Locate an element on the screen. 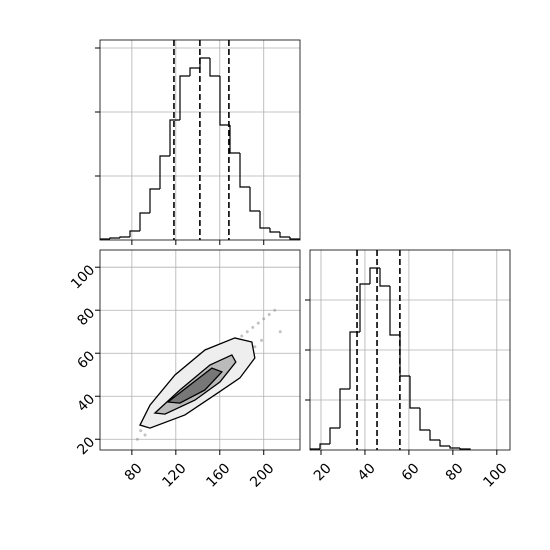 Image resolution: width=550 pixels, height=550 pixels. y-tick-label: 80 is located at coordinates (86, 317).